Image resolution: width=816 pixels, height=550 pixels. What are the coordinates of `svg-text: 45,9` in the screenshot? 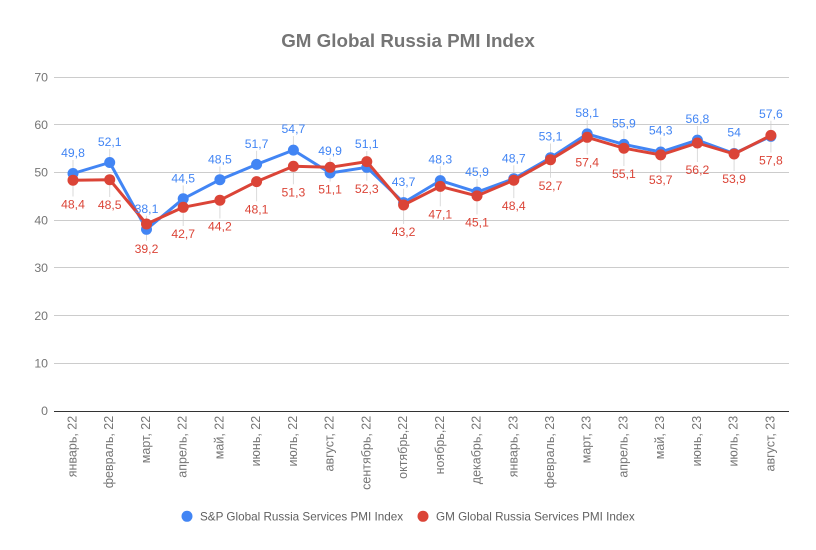 It's located at (477, 172).